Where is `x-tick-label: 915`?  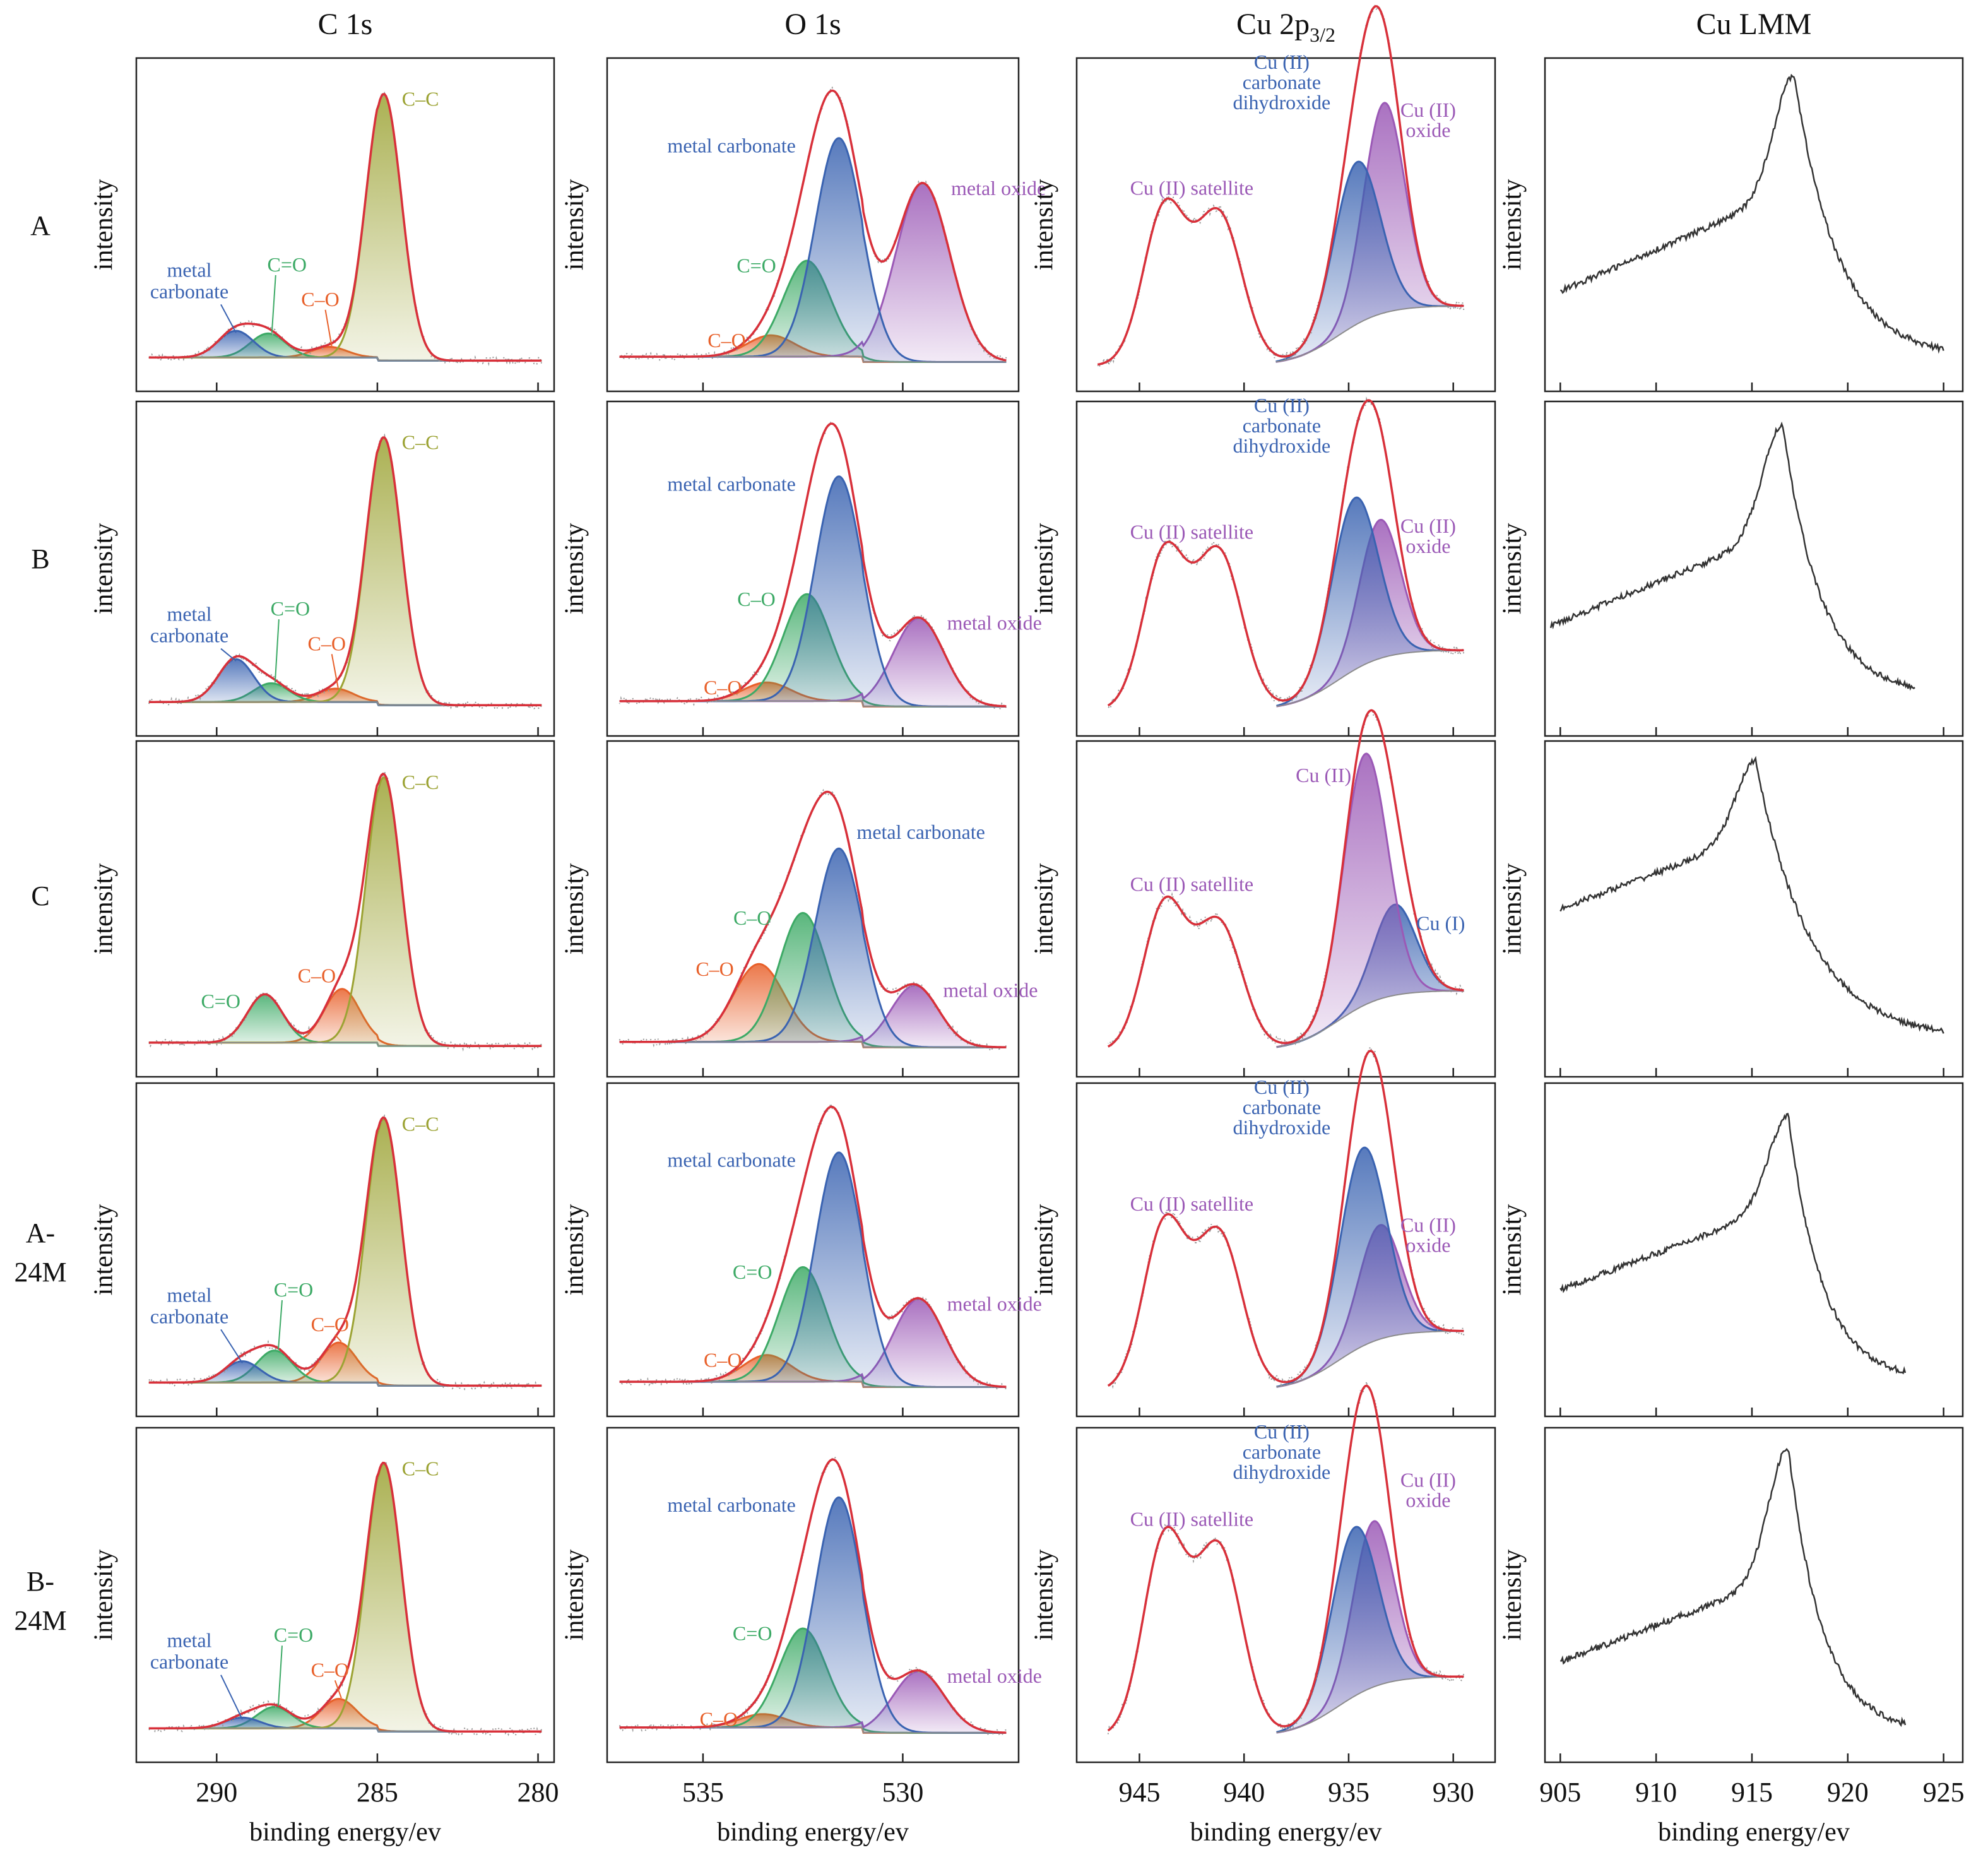
x-tick-label: 915 is located at coordinates (1752, 1792).